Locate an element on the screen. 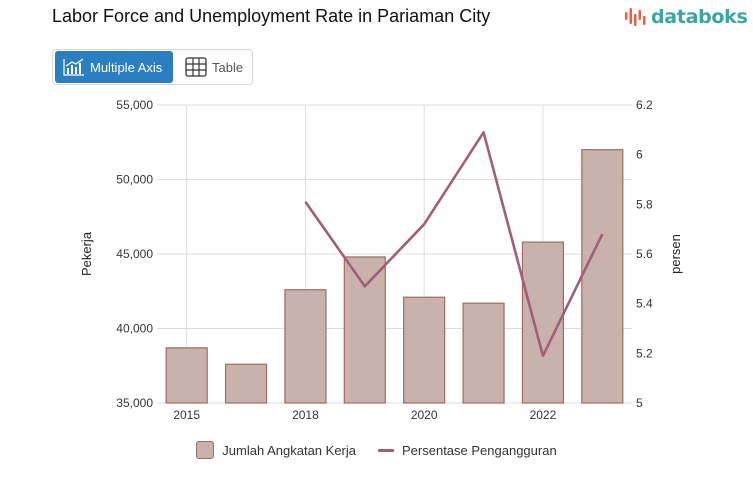 The width and height of the screenshot is (753, 498). table-icon is located at coordinates (196, 67).